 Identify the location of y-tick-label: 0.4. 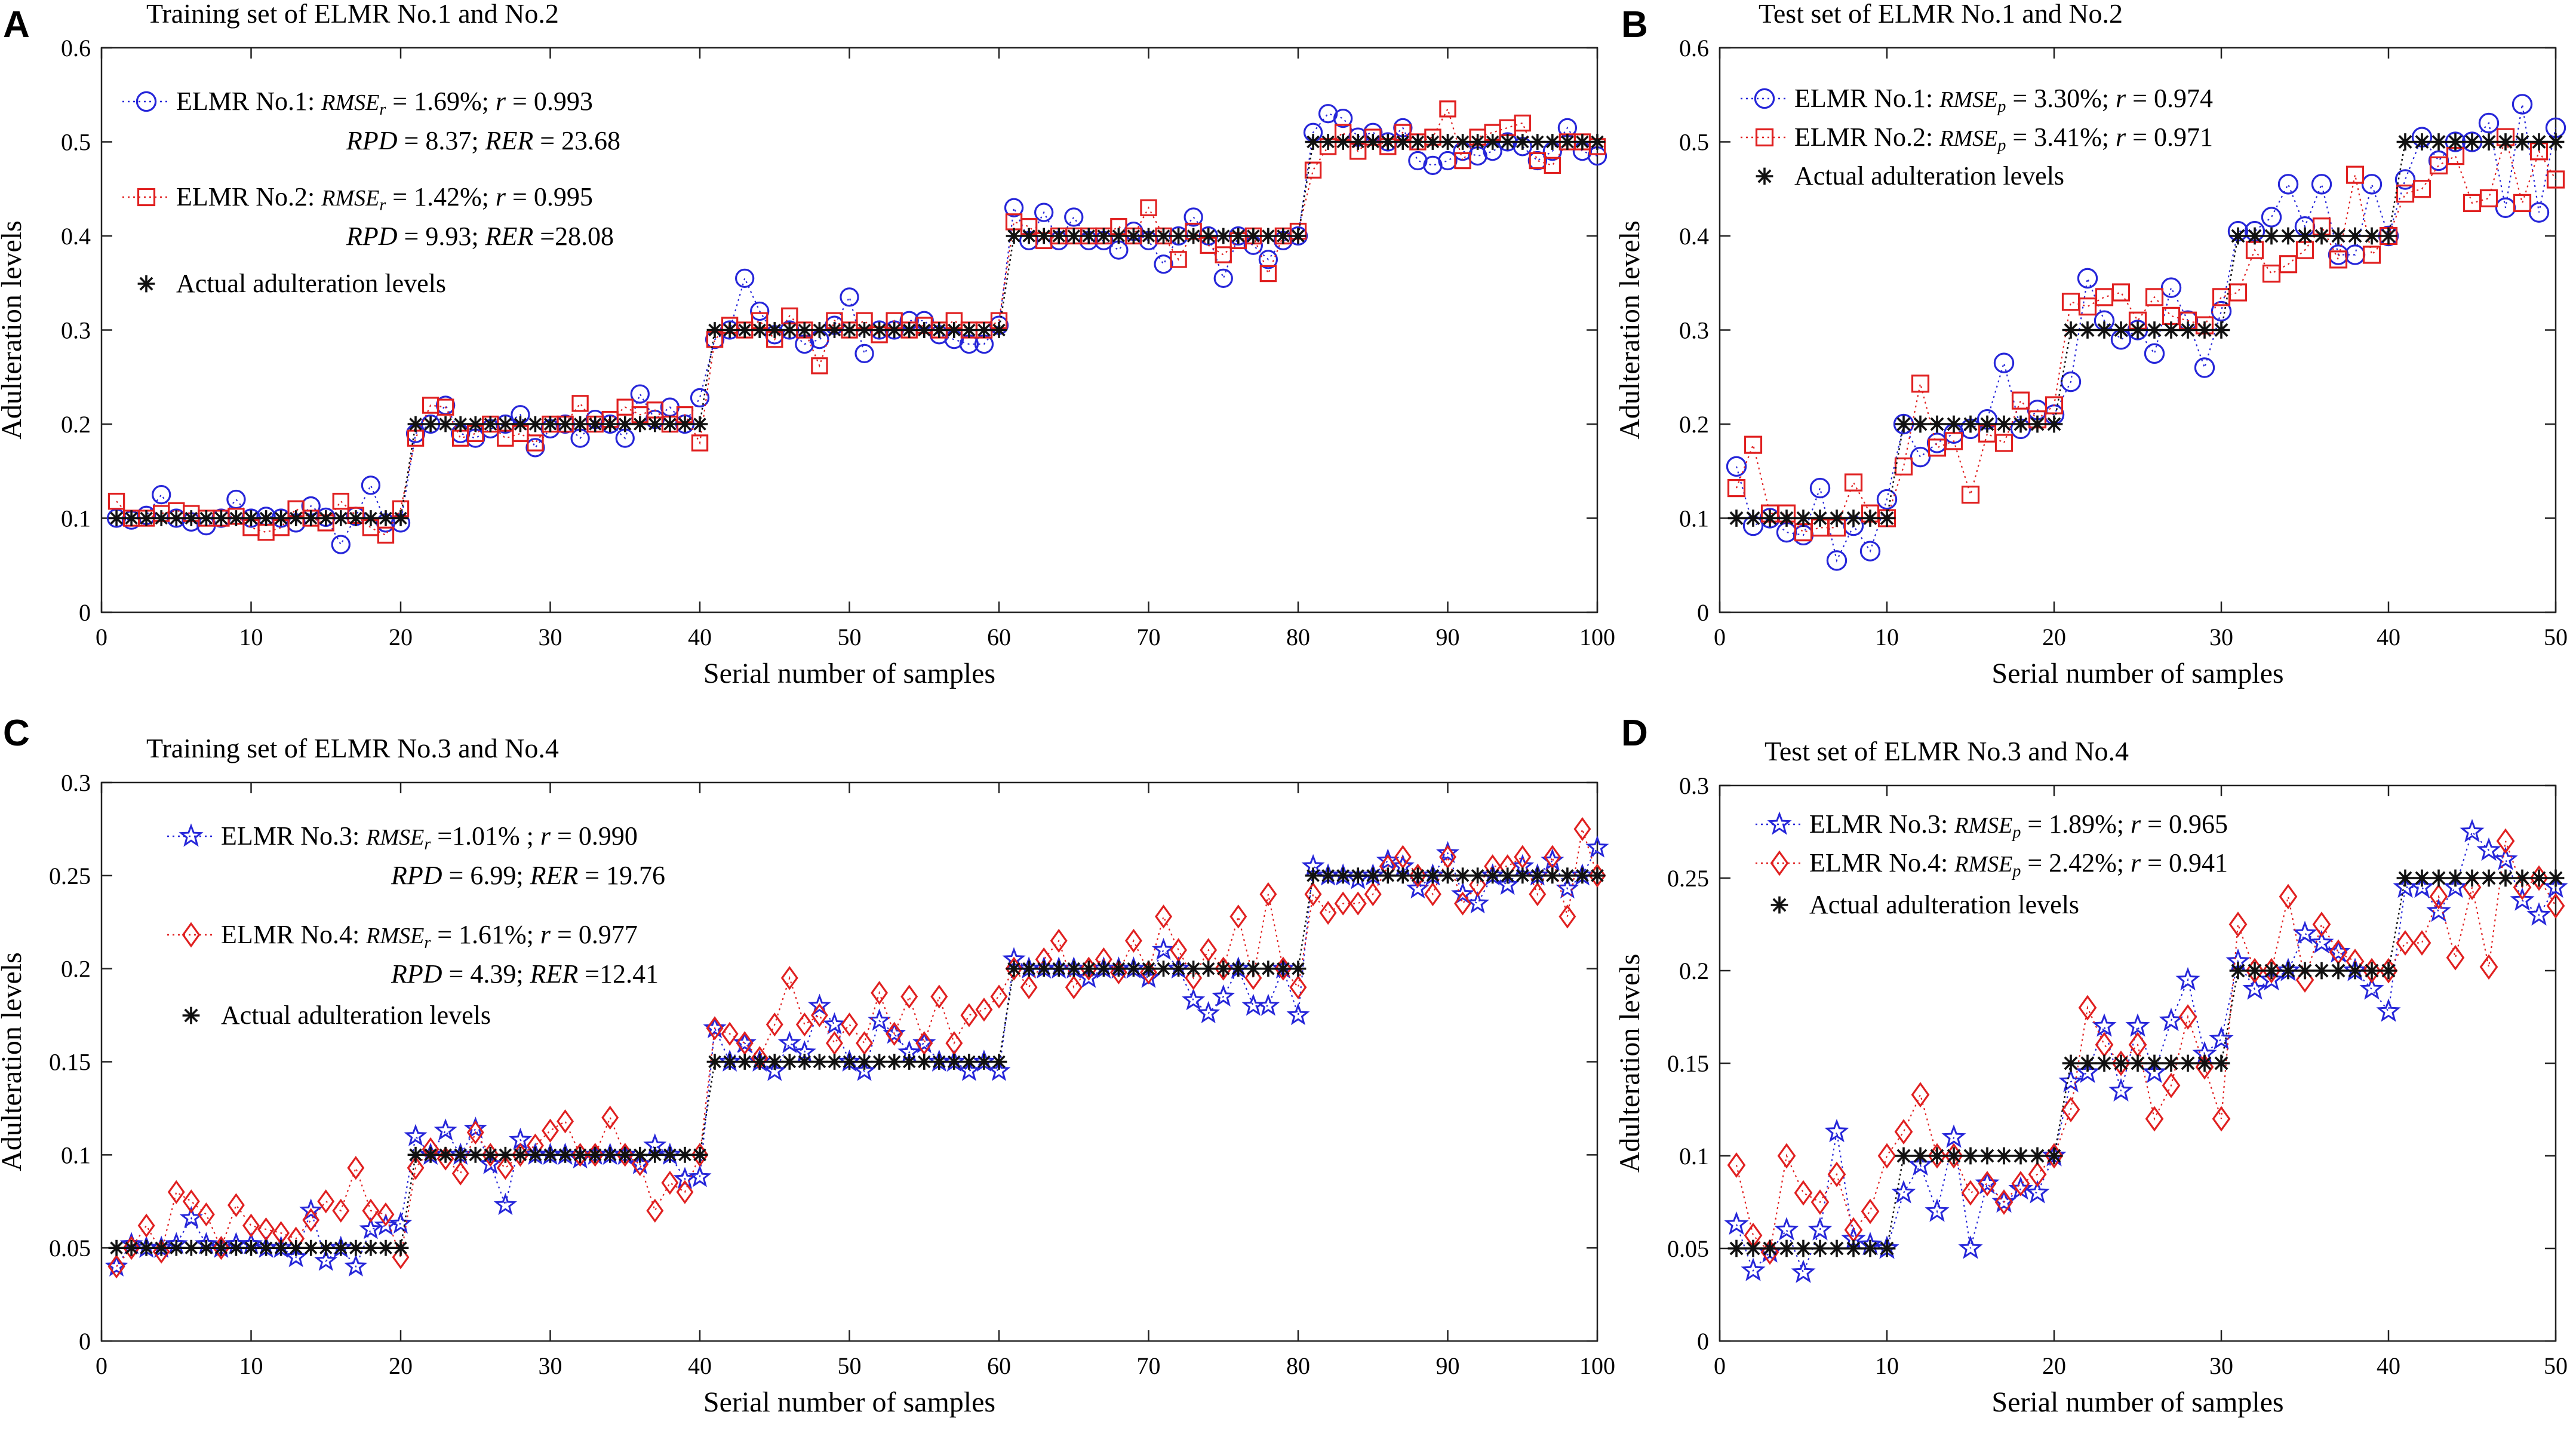
(1694, 236).